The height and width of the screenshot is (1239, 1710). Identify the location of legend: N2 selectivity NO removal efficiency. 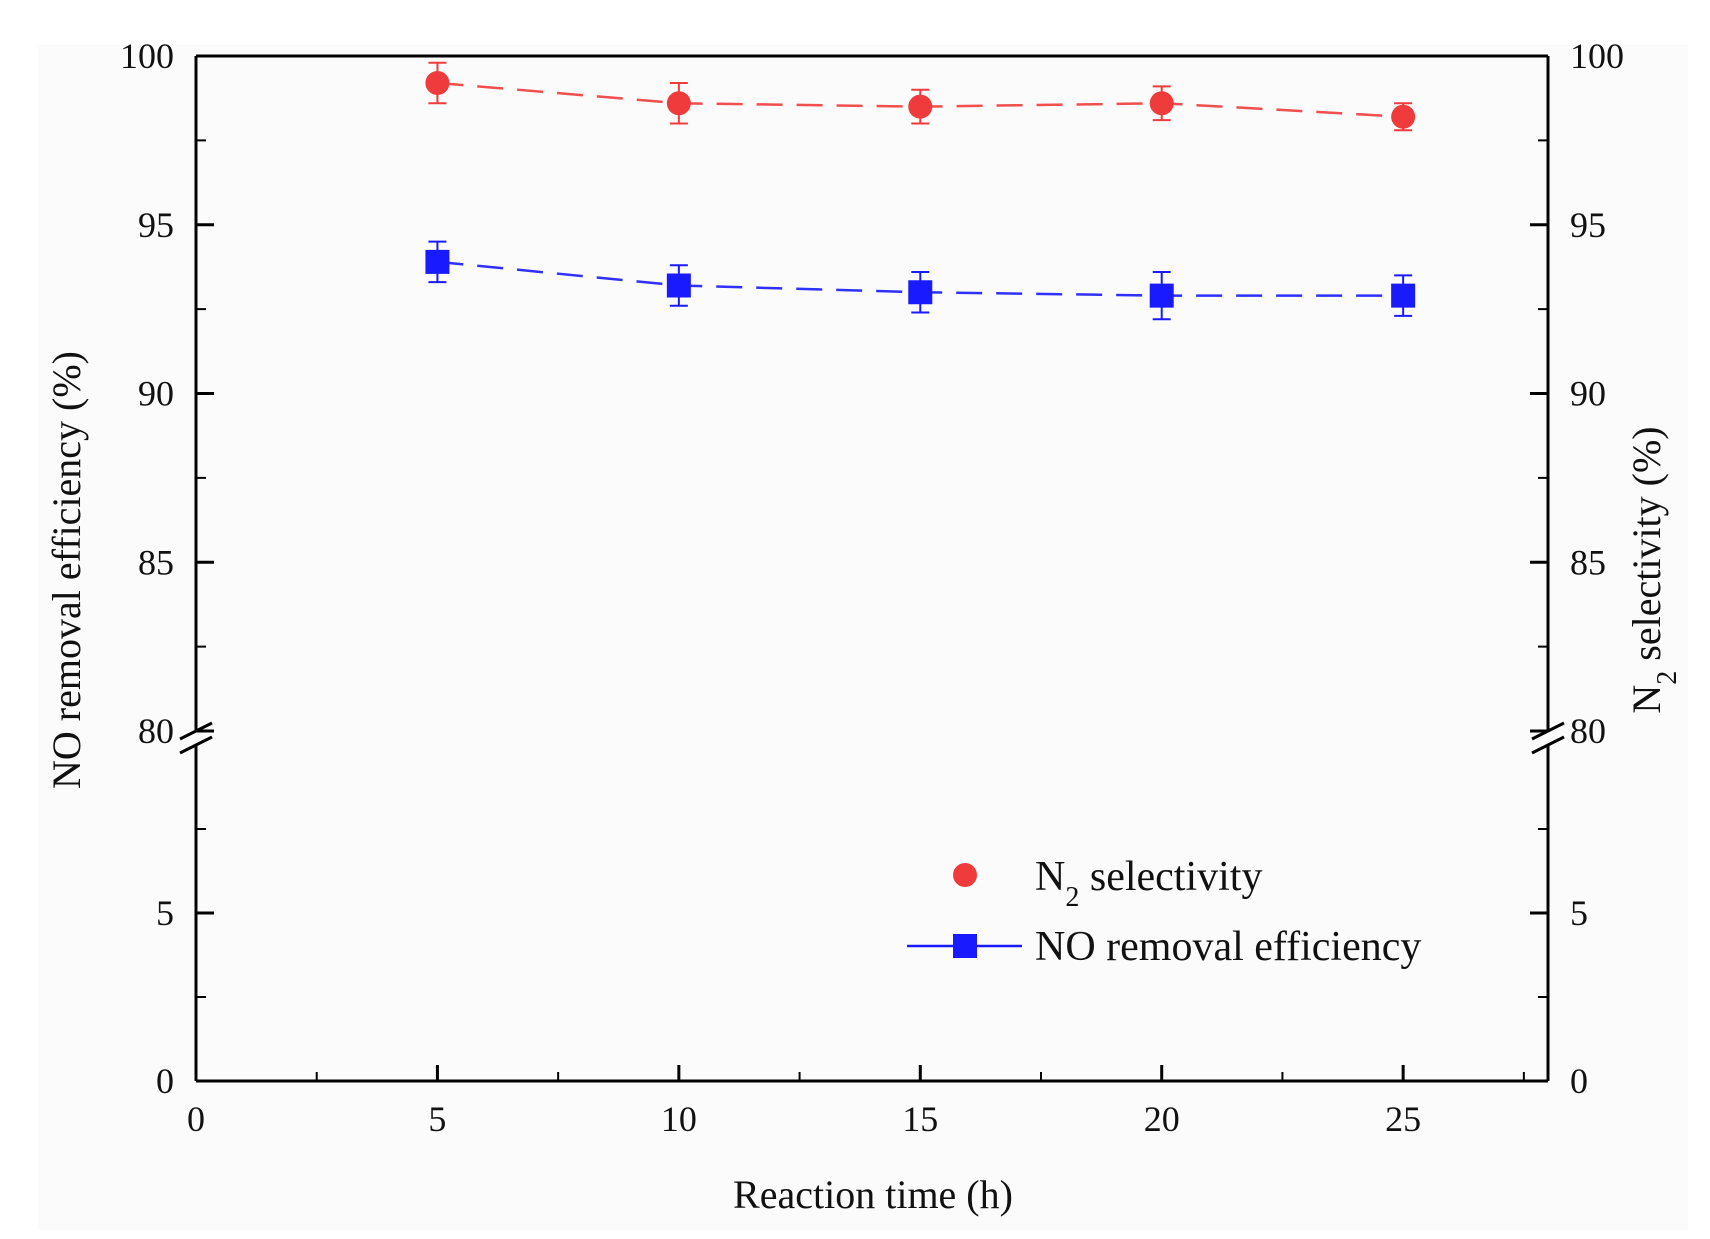
(1164, 912).